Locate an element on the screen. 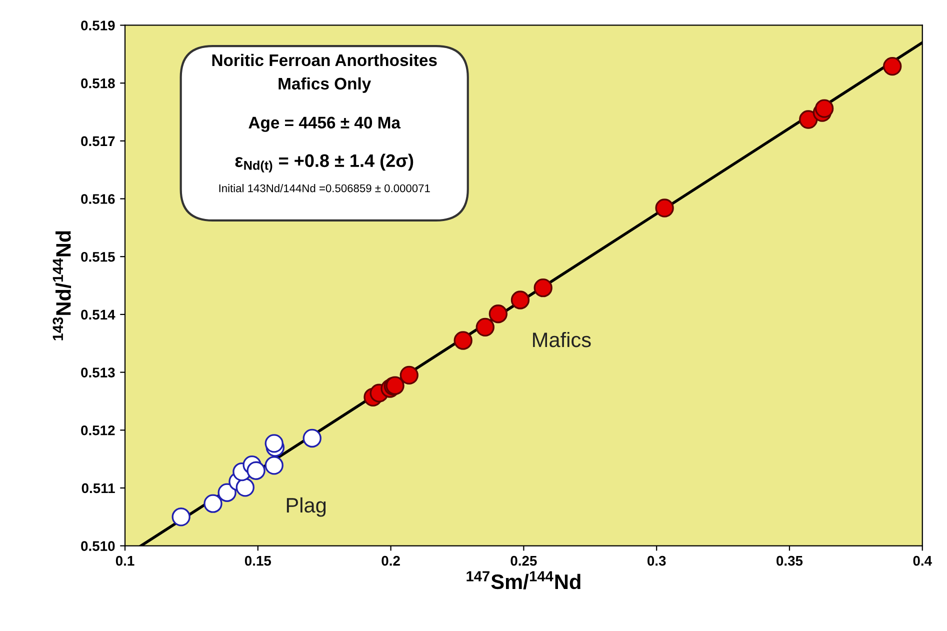 This screenshot has height=631, width=947. x-tick-label: 0.3 is located at coordinates (656, 561).